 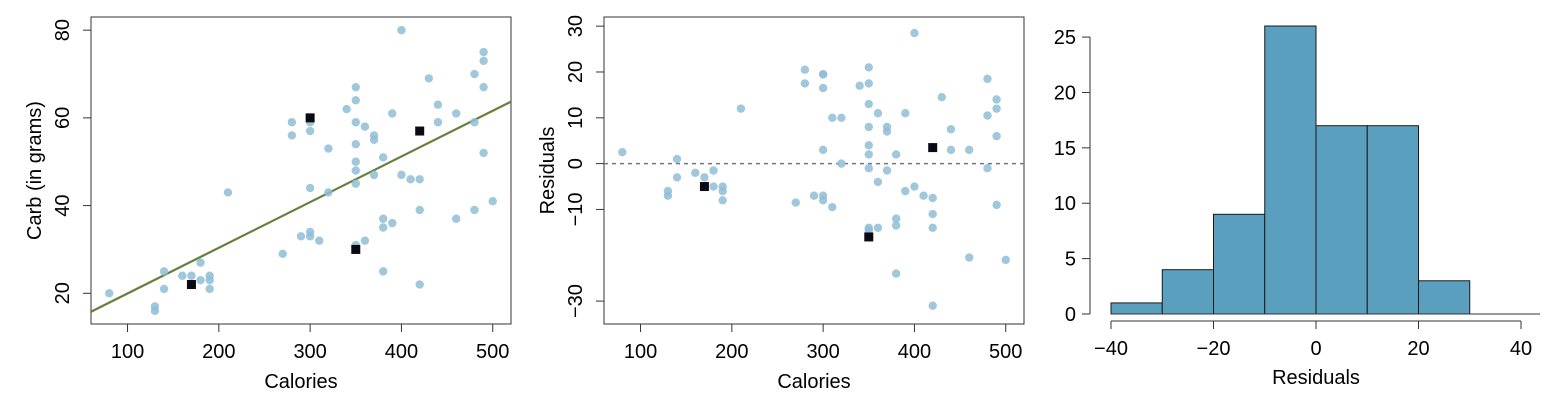 What do you see at coordinates (576, 209) in the screenshot?
I see `y-tick-label: −10` at bounding box center [576, 209].